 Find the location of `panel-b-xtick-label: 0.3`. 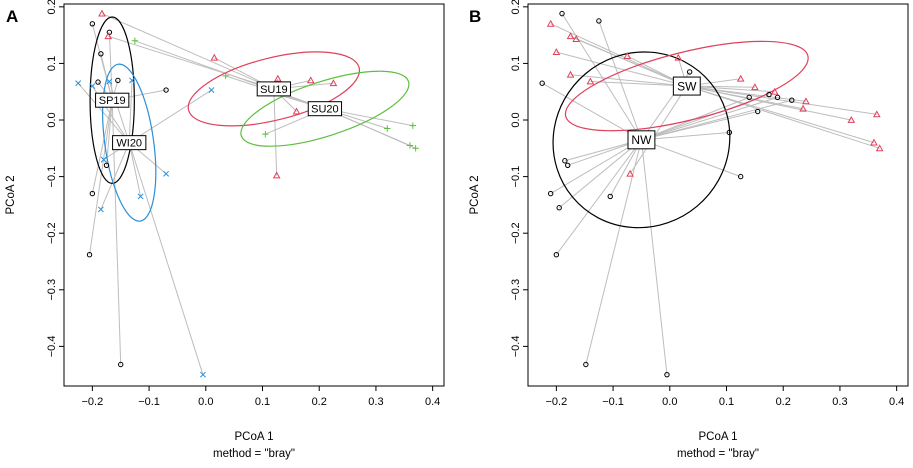

panel-b-xtick-label: 0.3 is located at coordinates (839, 402).